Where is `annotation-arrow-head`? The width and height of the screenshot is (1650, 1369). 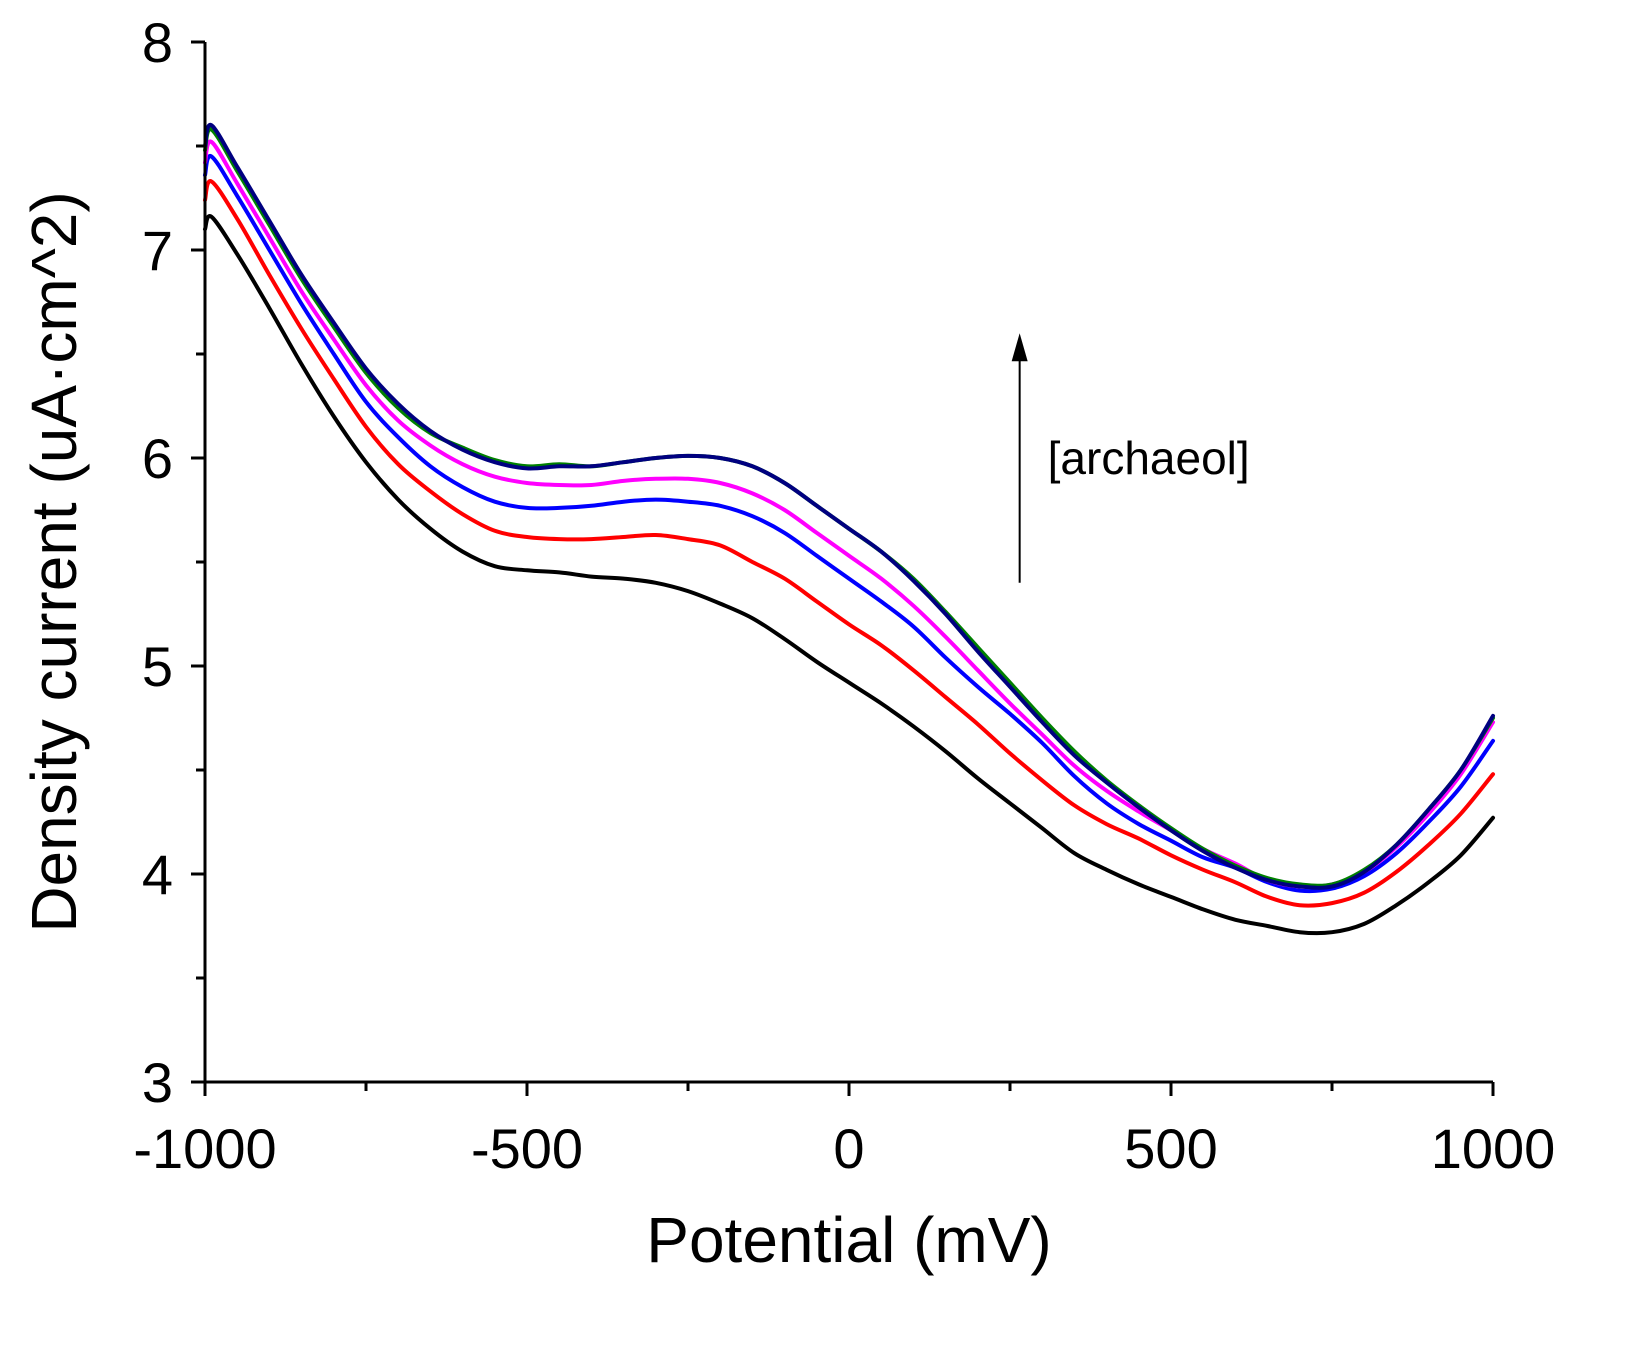 annotation-arrow-head is located at coordinates (1019, 347).